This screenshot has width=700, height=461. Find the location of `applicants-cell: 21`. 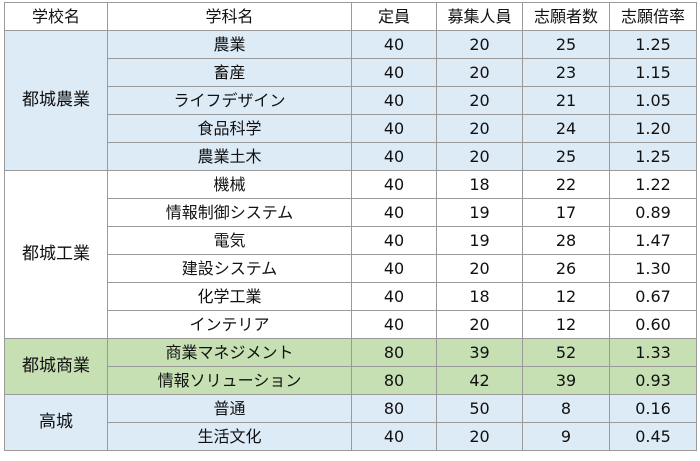

applicants-cell: 21 is located at coordinates (566, 100).